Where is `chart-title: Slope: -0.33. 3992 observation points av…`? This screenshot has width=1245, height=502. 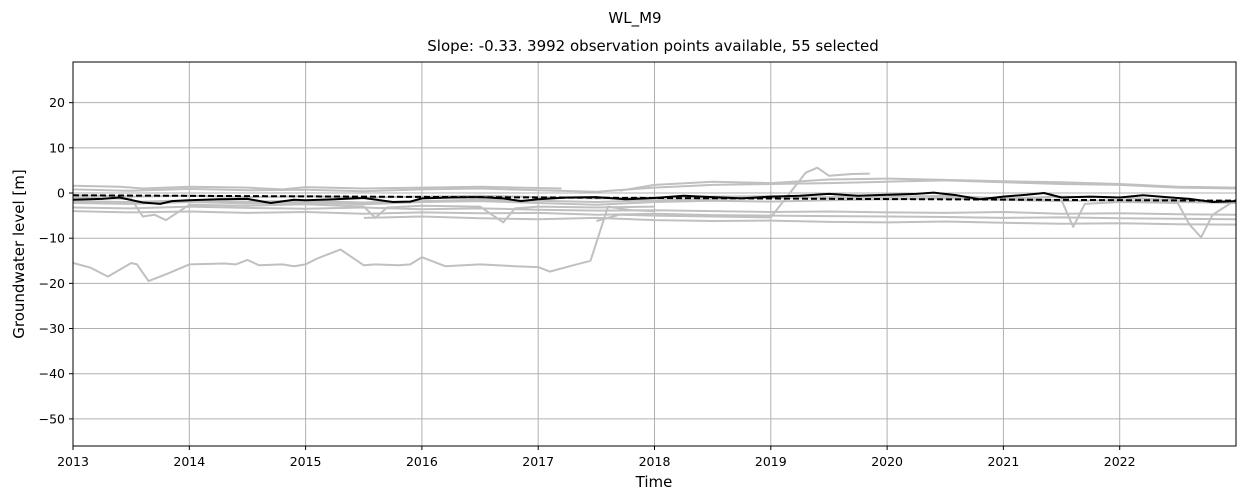 chart-title: Slope: -0.33. 3992 observation points av… is located at coordinates (652, 46).